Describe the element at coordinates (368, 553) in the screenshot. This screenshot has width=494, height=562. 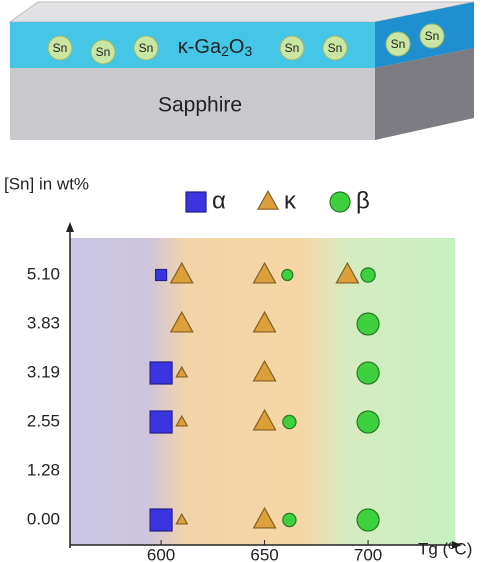
I see `x-tick-label: 700` at that location.